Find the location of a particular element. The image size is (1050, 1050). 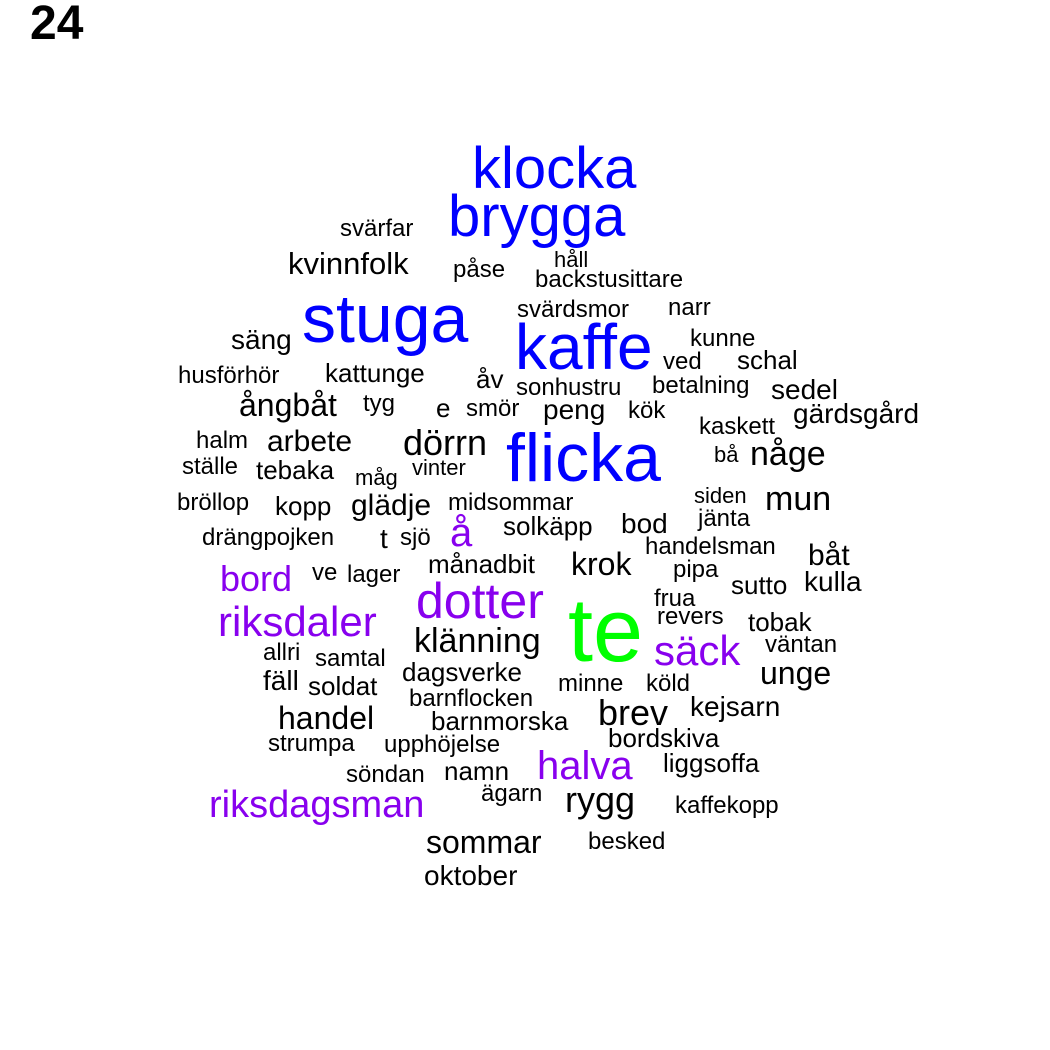

word-cloud-word: tebaka is located at coordinates (295, 470).